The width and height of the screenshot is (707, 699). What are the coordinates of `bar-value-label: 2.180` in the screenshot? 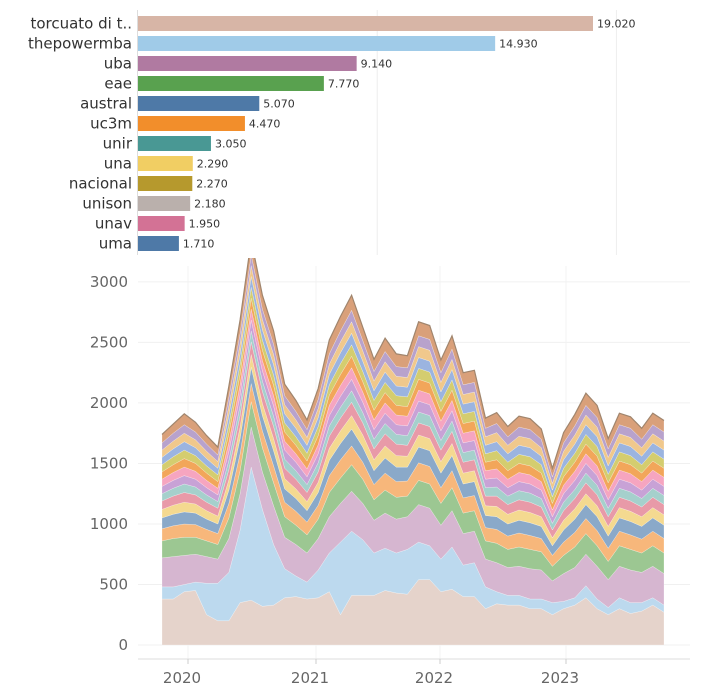 It's located at (210, 204).